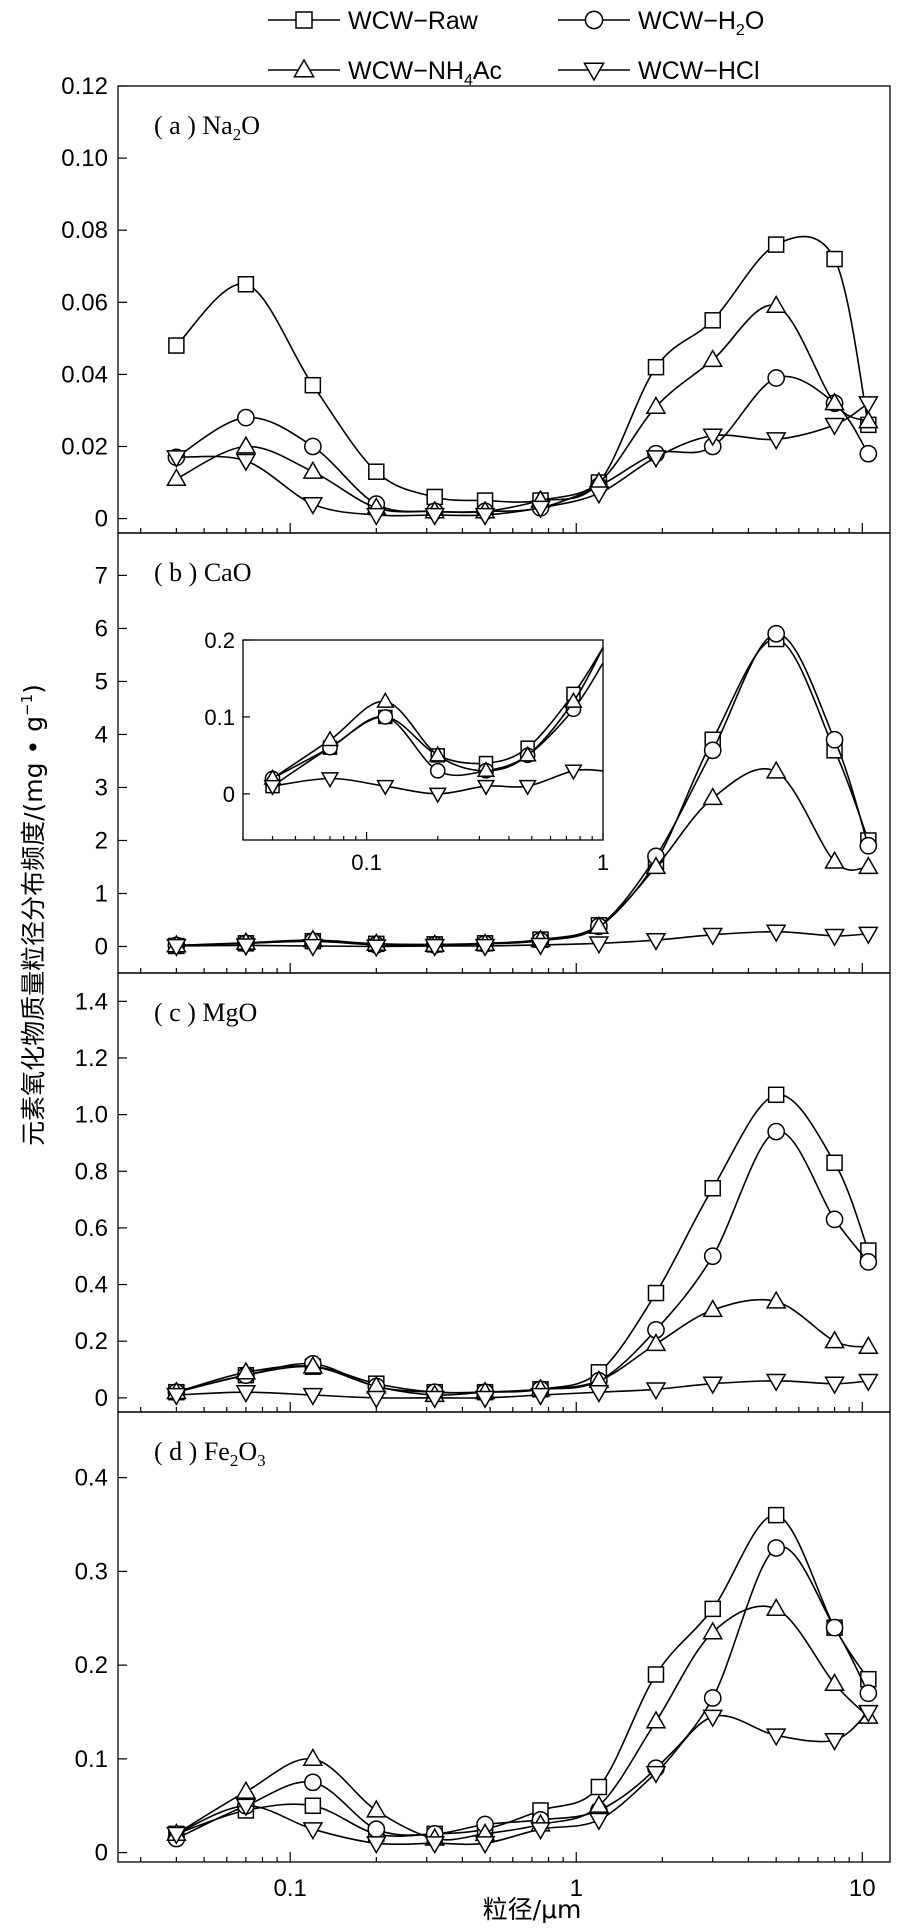  What do you see at coordinates (91, 1001) in the screenshot?
I see `y-tick-label: 1.4` at bounding box center [91, 1001].